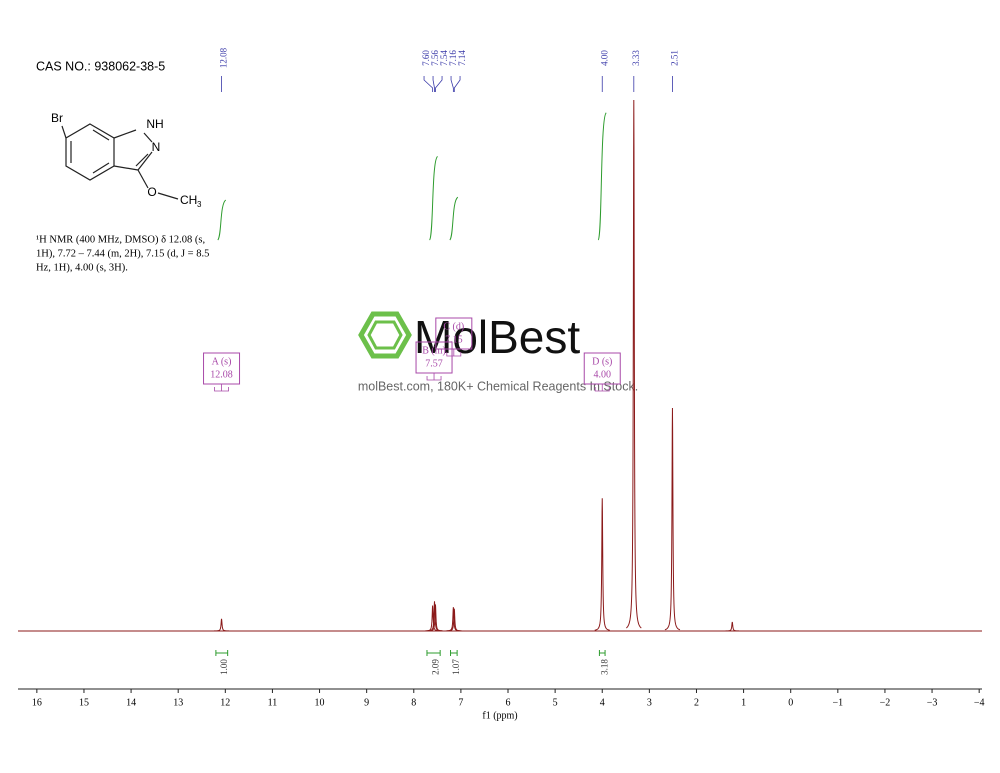 The height and width of the screenshot is (773, 1000). Describe the element at coordinates (188, 200) in the screenshot. I see `atom-label: CH` at that location.